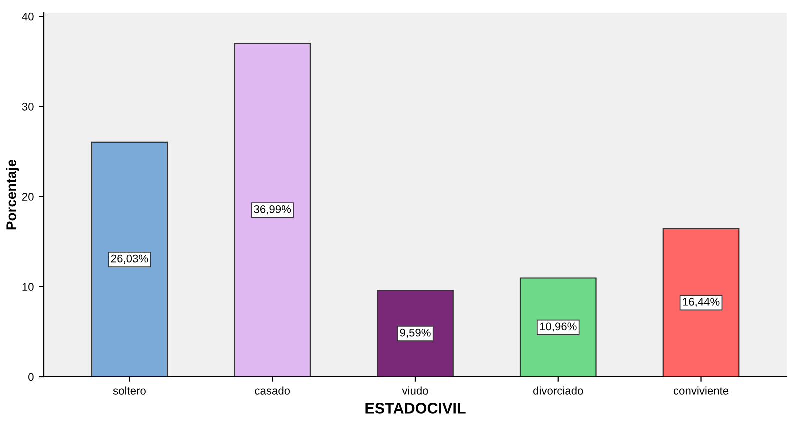 The width and height of the screenshot is (790, 423). Describe the element at coordinates (559, 390) in the screenshot. I see `x-tick-label: divorciado` at that location.